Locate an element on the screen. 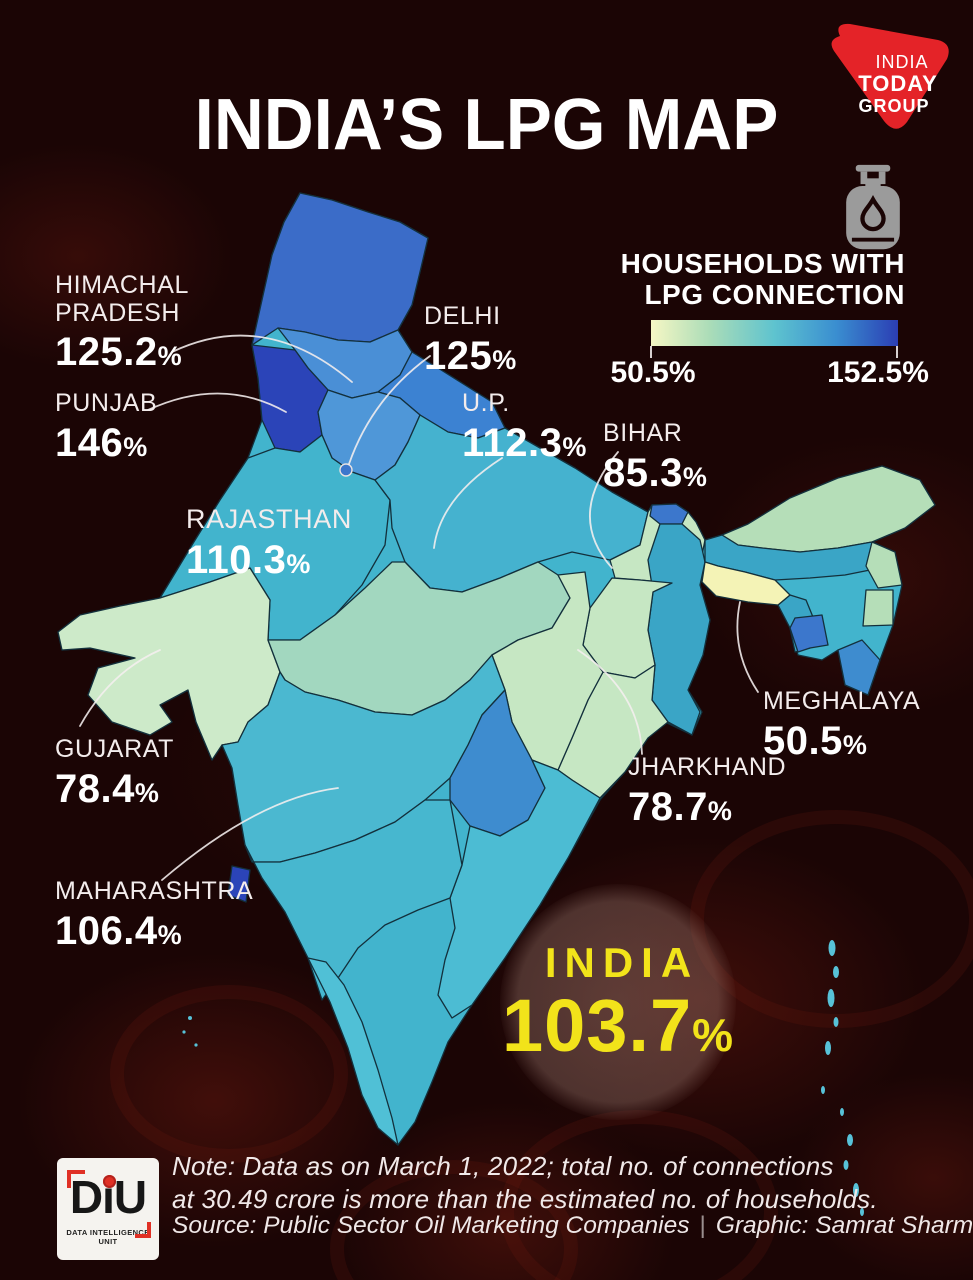 The height and width of the screenshot is (1280, 973). leader-jharkhand is located at coordinates (610, 702).